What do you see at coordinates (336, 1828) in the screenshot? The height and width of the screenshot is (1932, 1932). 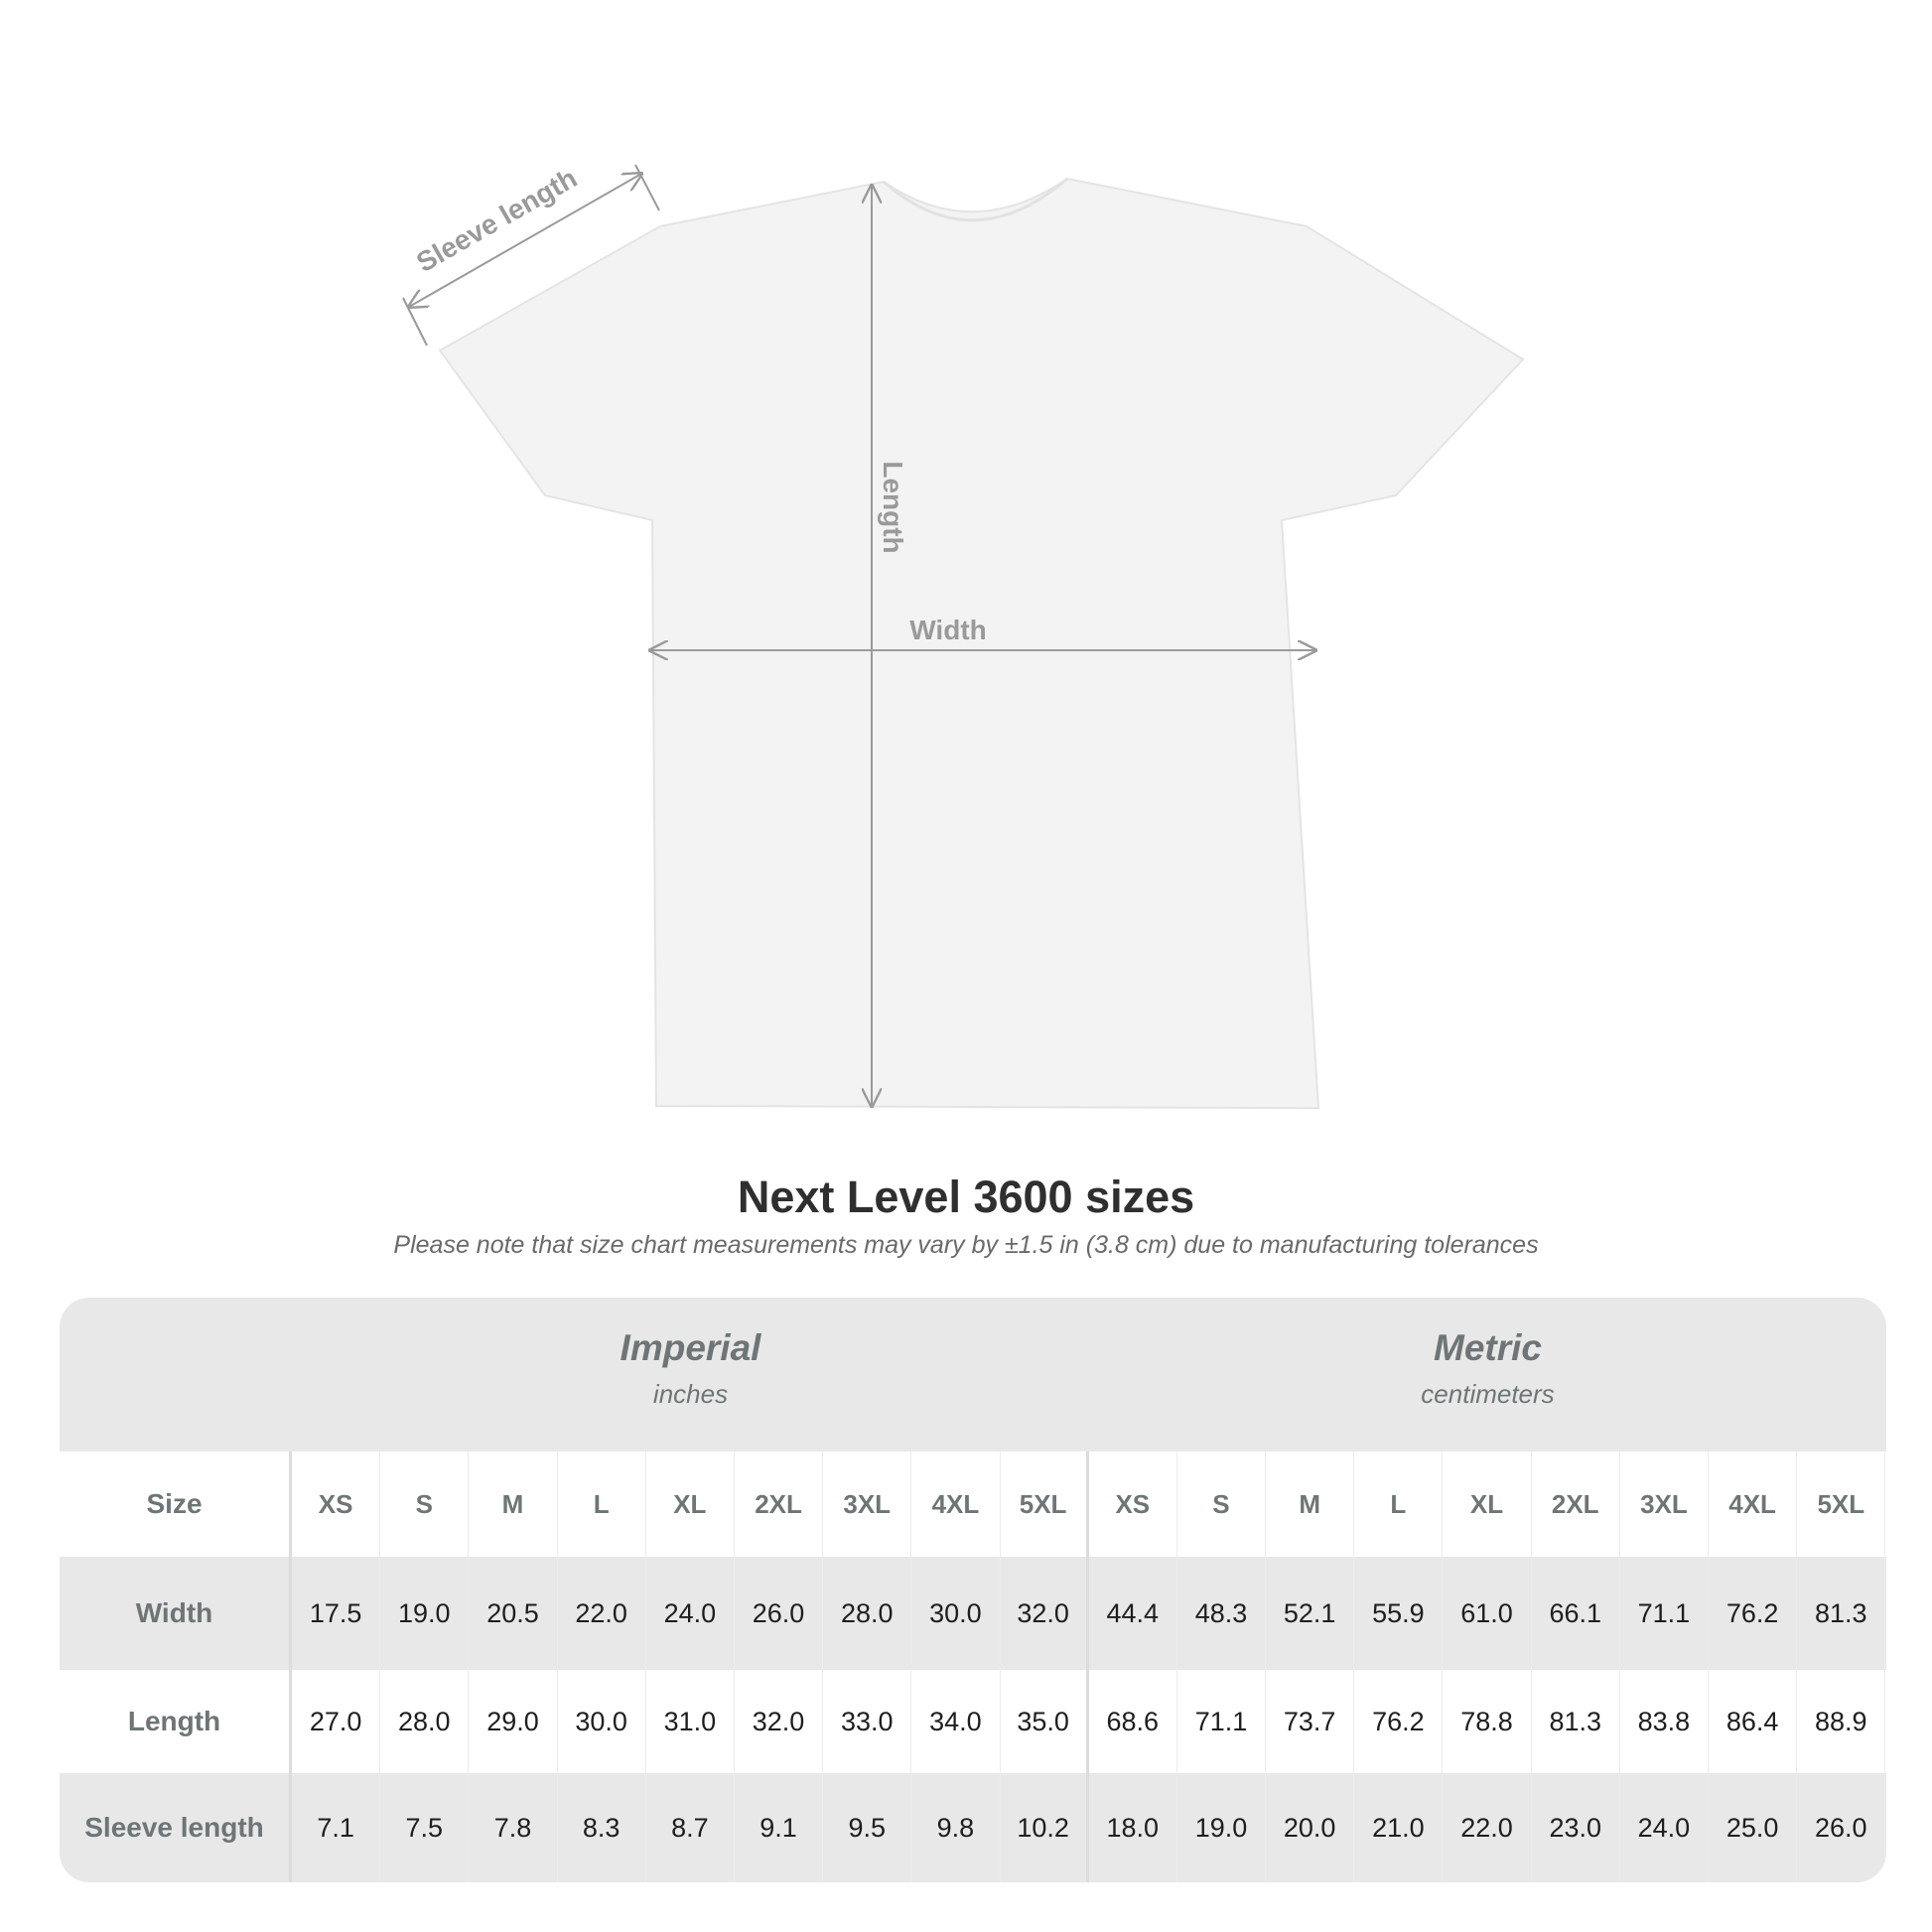 I see `imperial-cell: 7.1` at bounding box center [336, 1828].